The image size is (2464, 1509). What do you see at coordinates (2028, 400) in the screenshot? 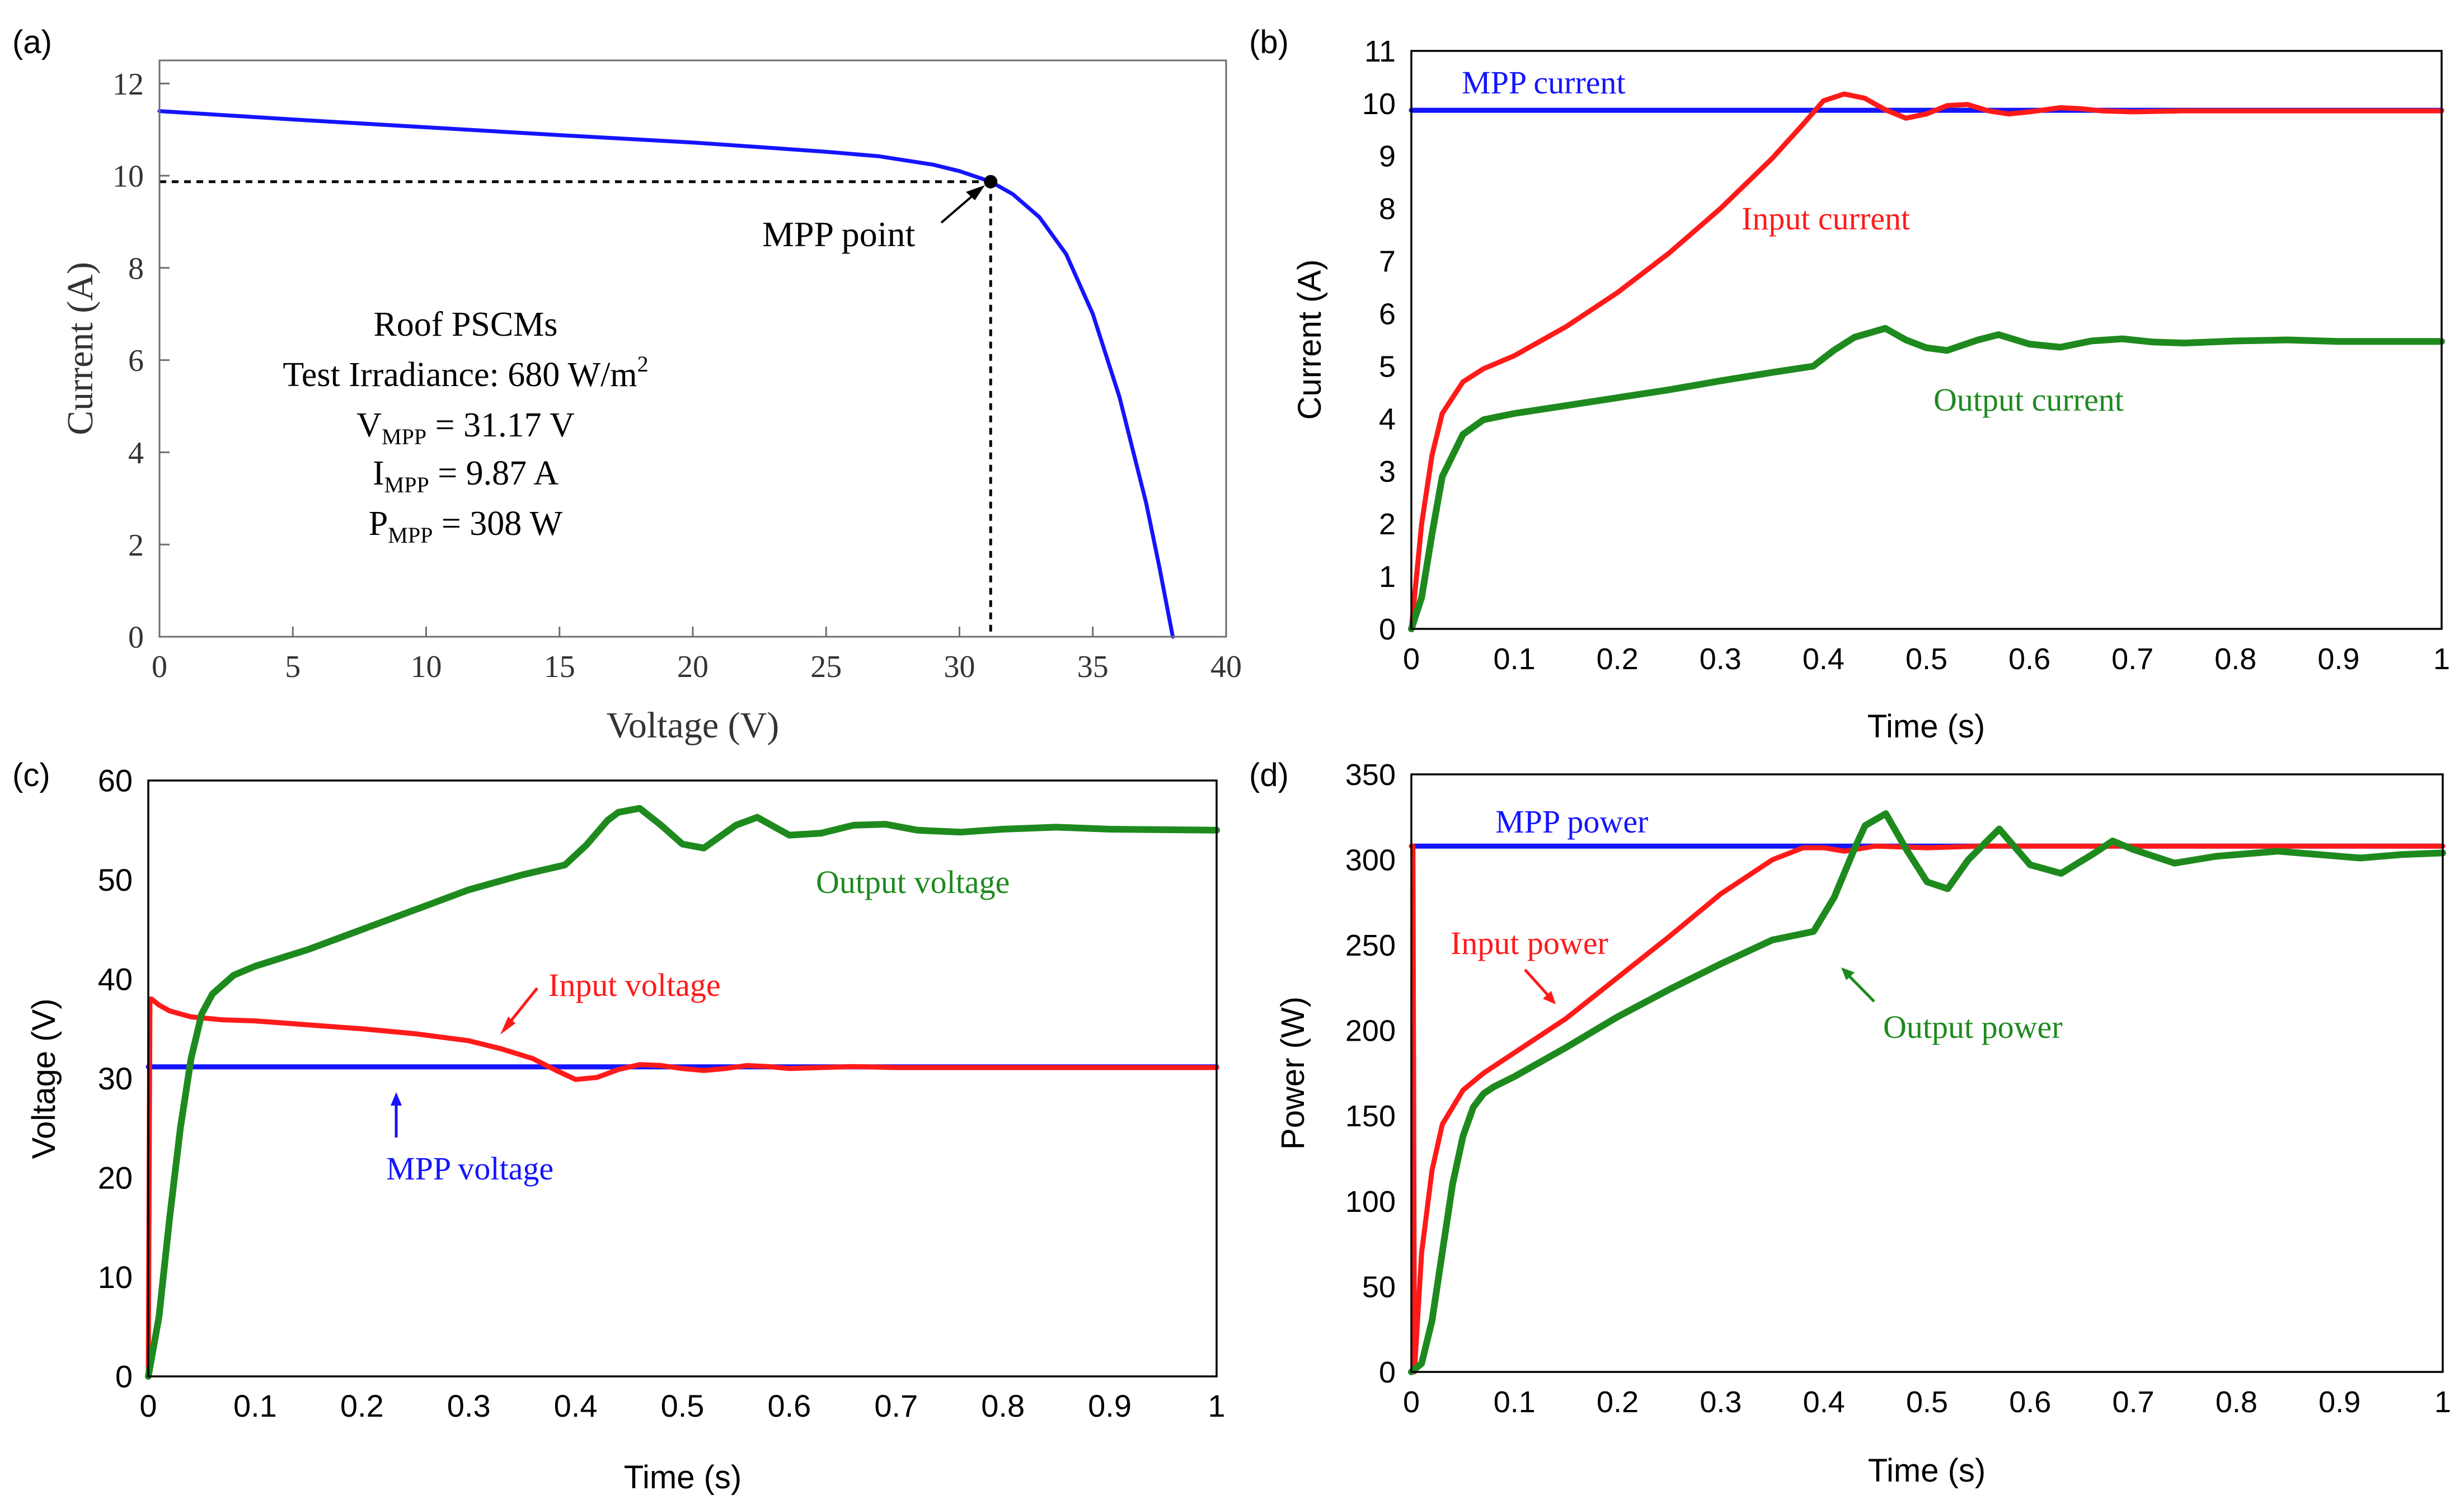
I see `output-current-label: Output current` at bounding box center [2028, 400].